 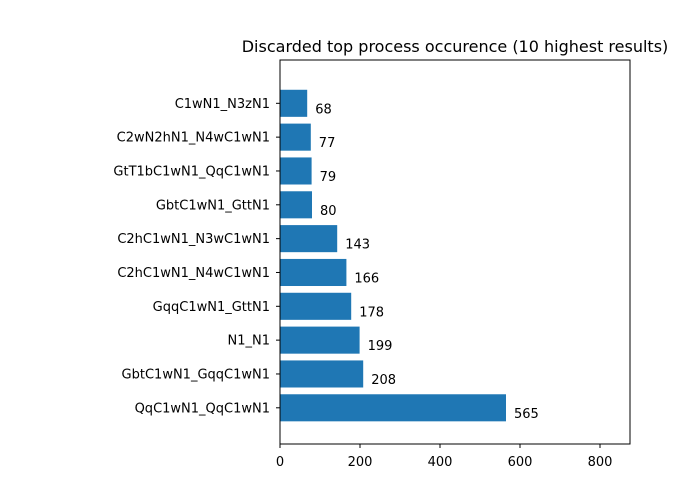 I want to click on x-tick-label-0: 0, so click(x=280, y=462).